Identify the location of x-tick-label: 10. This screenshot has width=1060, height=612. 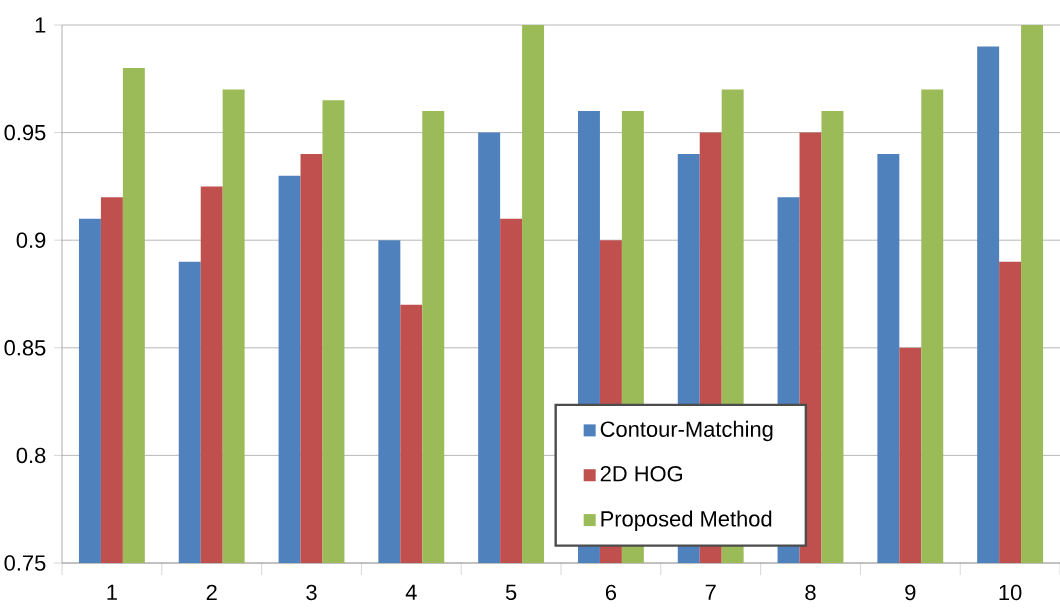
(1010, 592).